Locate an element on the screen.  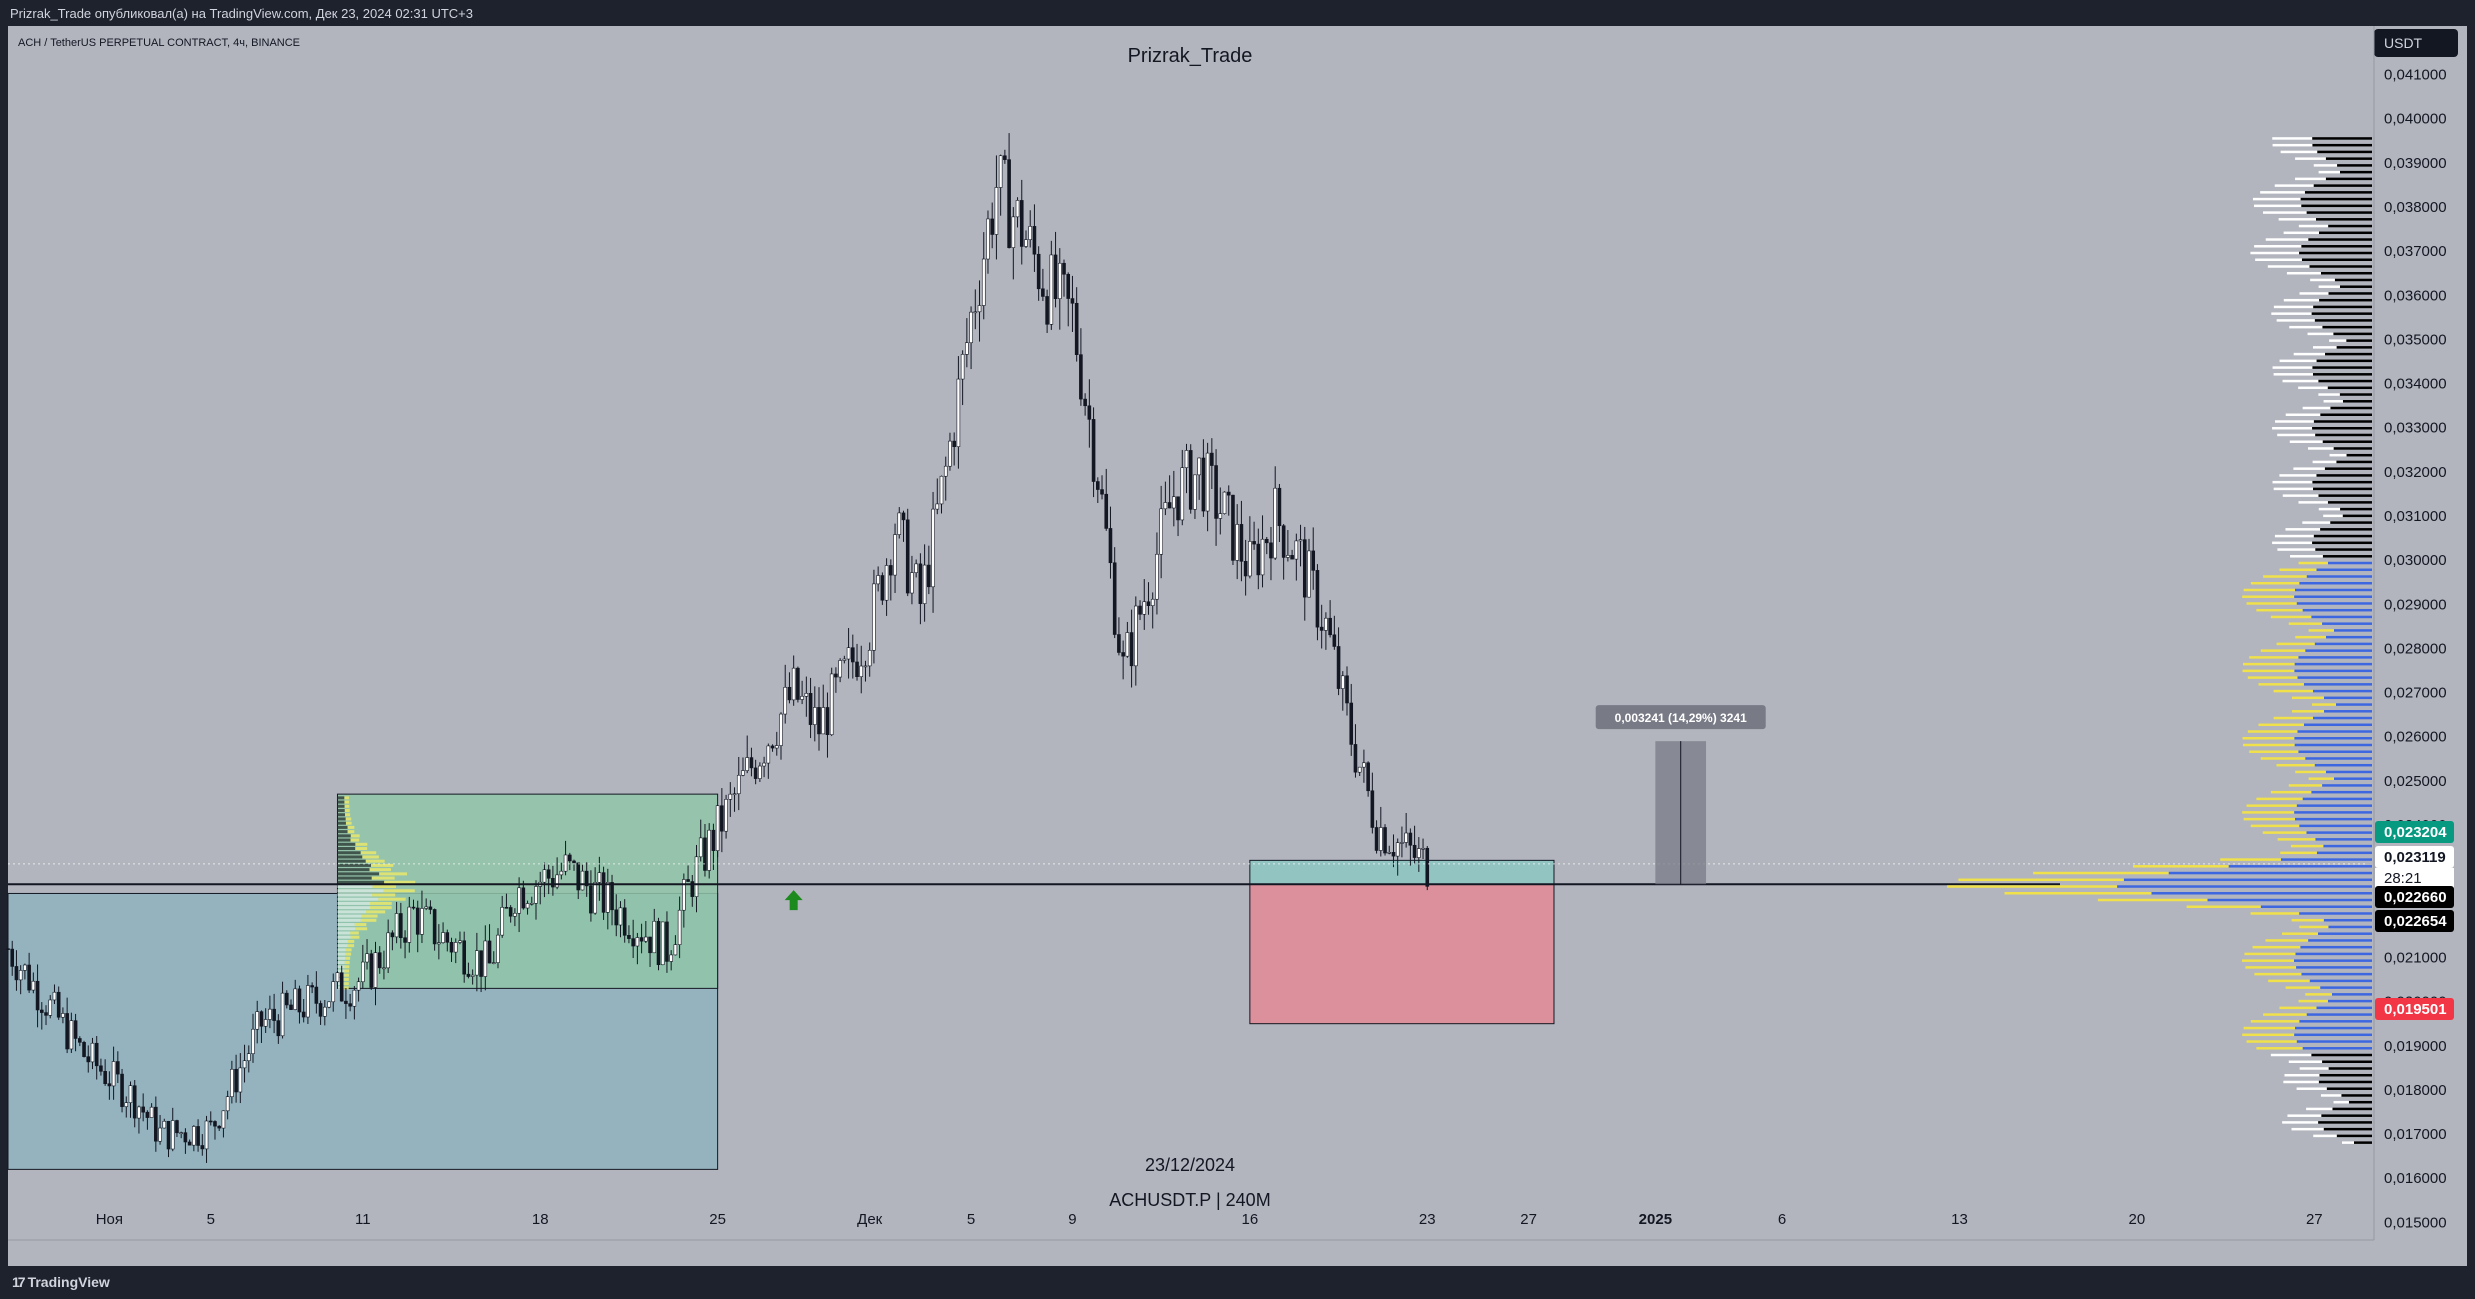
x-tick-label: 5 is located at coordinates (971, 1219).